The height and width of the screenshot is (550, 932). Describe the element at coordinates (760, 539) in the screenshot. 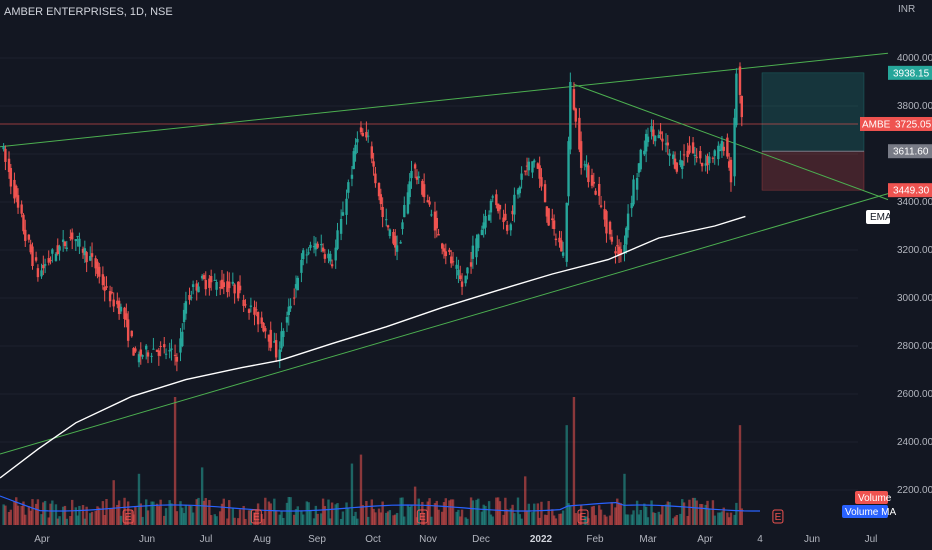

I see `x-tick-label: 4` at that location.